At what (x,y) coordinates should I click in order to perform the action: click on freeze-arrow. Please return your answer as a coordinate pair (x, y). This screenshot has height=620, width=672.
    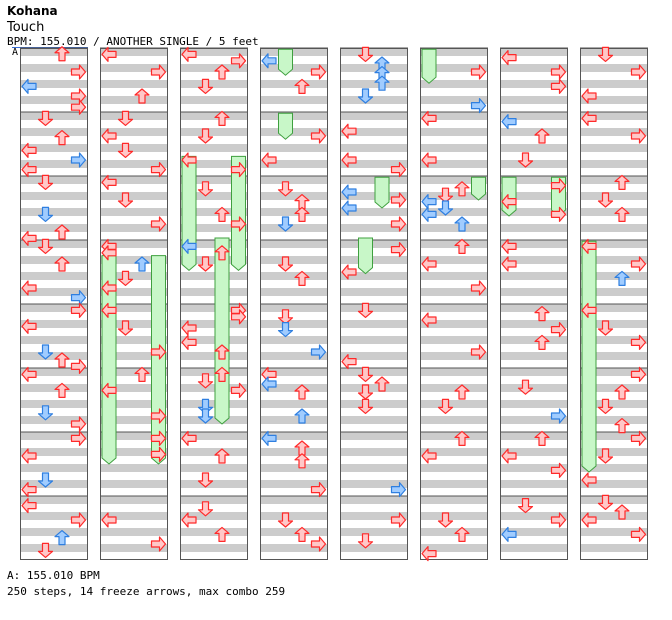
    Looking at the image, I should click on (382, 192).